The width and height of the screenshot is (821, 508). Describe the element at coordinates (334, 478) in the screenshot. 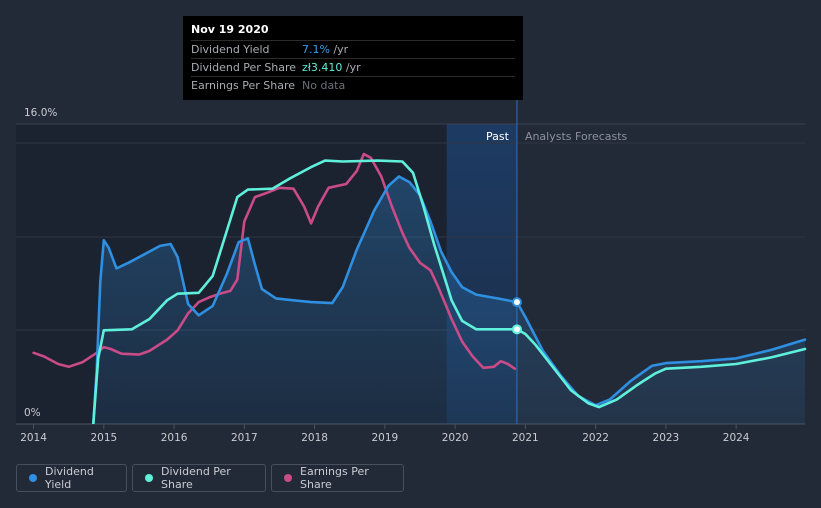

I see `legend-label: Earnings Per Share` at that location.